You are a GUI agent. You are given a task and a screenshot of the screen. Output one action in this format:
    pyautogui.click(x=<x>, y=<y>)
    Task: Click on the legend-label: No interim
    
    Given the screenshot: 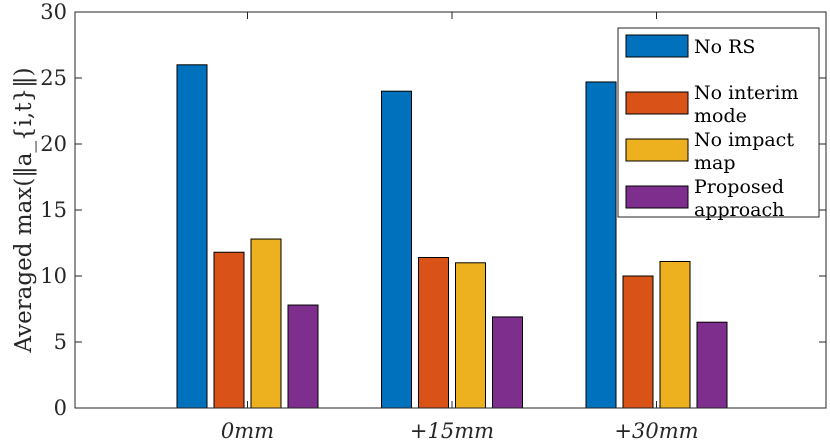 What is the action you would take?
    pyautogui.click(x=746, y=93)
    